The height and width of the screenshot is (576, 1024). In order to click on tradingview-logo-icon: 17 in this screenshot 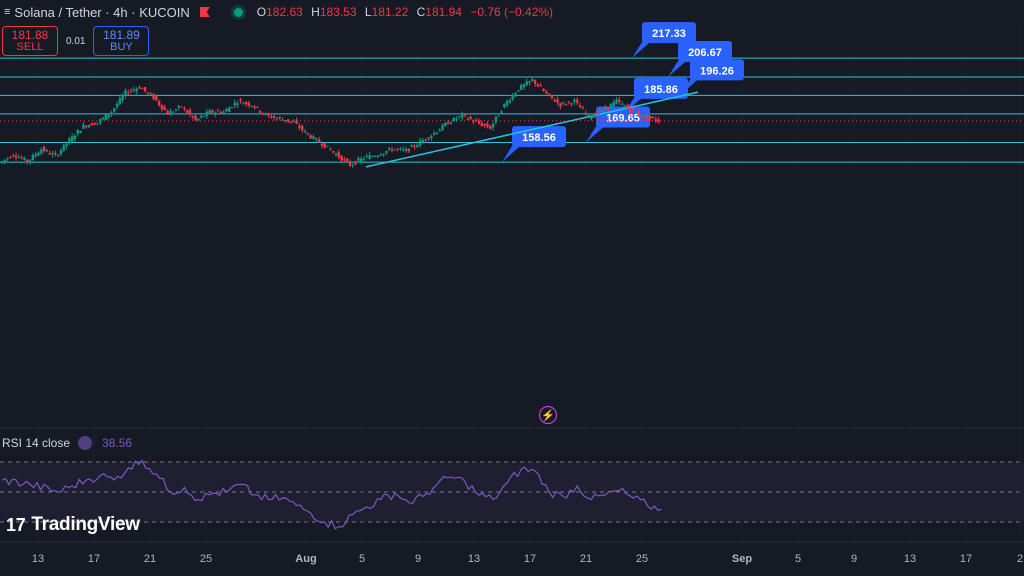, I will do `click(16, 524)`.